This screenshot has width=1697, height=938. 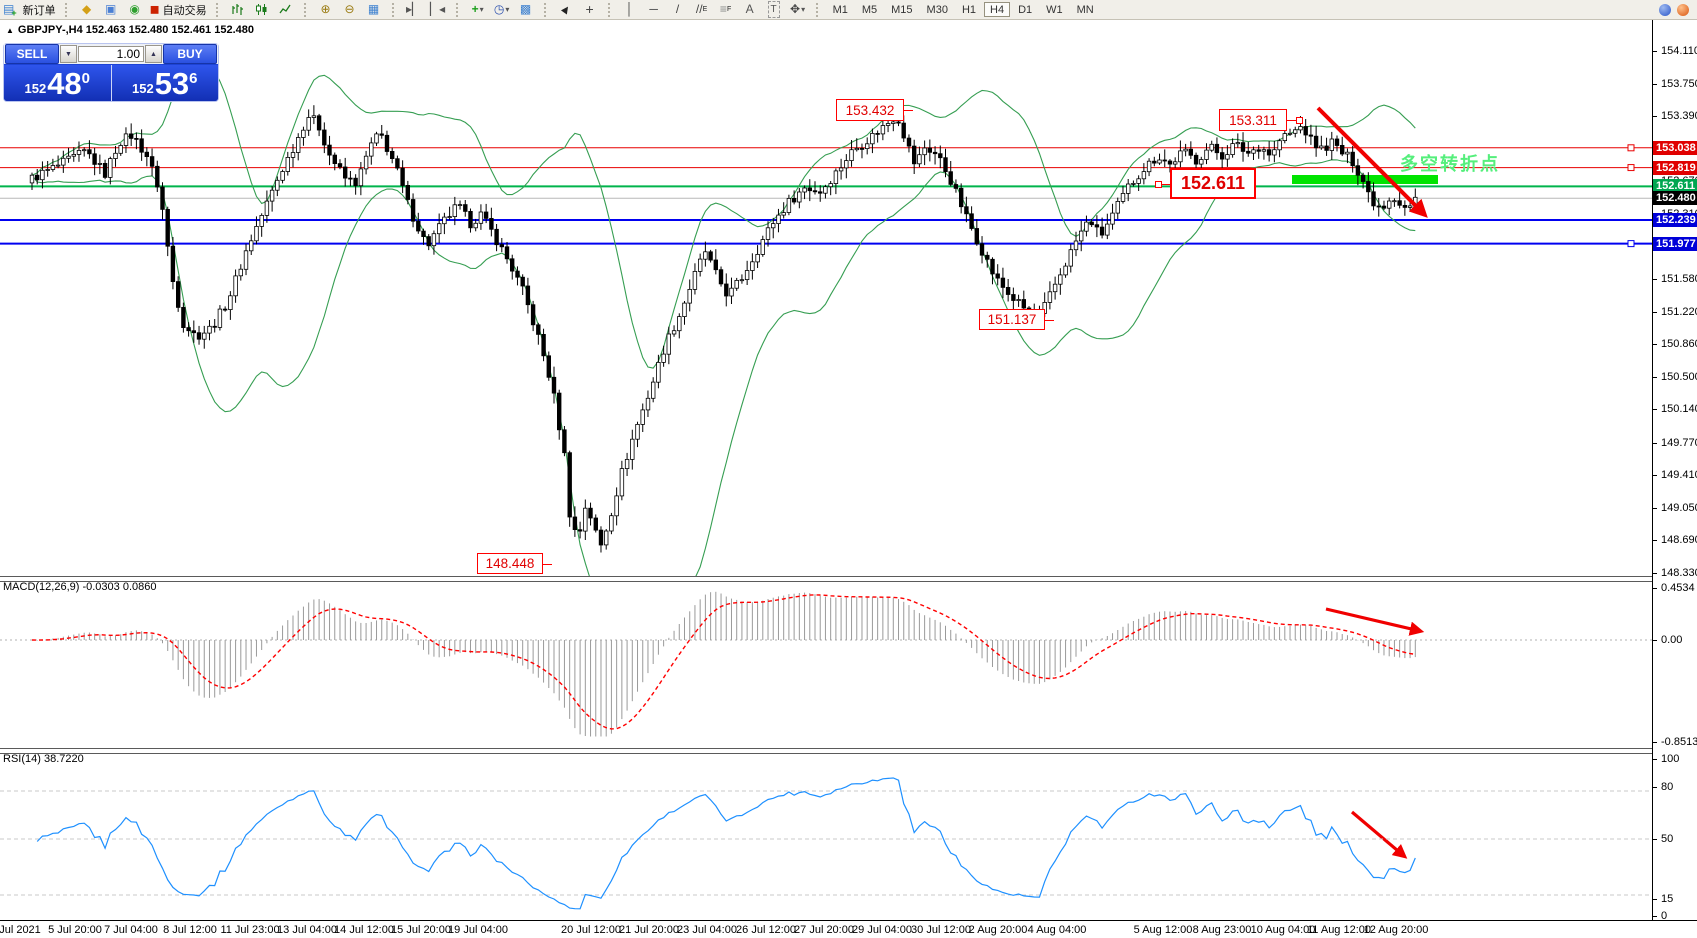 What do you see at coordinates (262, 9) in the screenshot?
I see `candlestick-mode-icon` at bounding box center [262, 9].